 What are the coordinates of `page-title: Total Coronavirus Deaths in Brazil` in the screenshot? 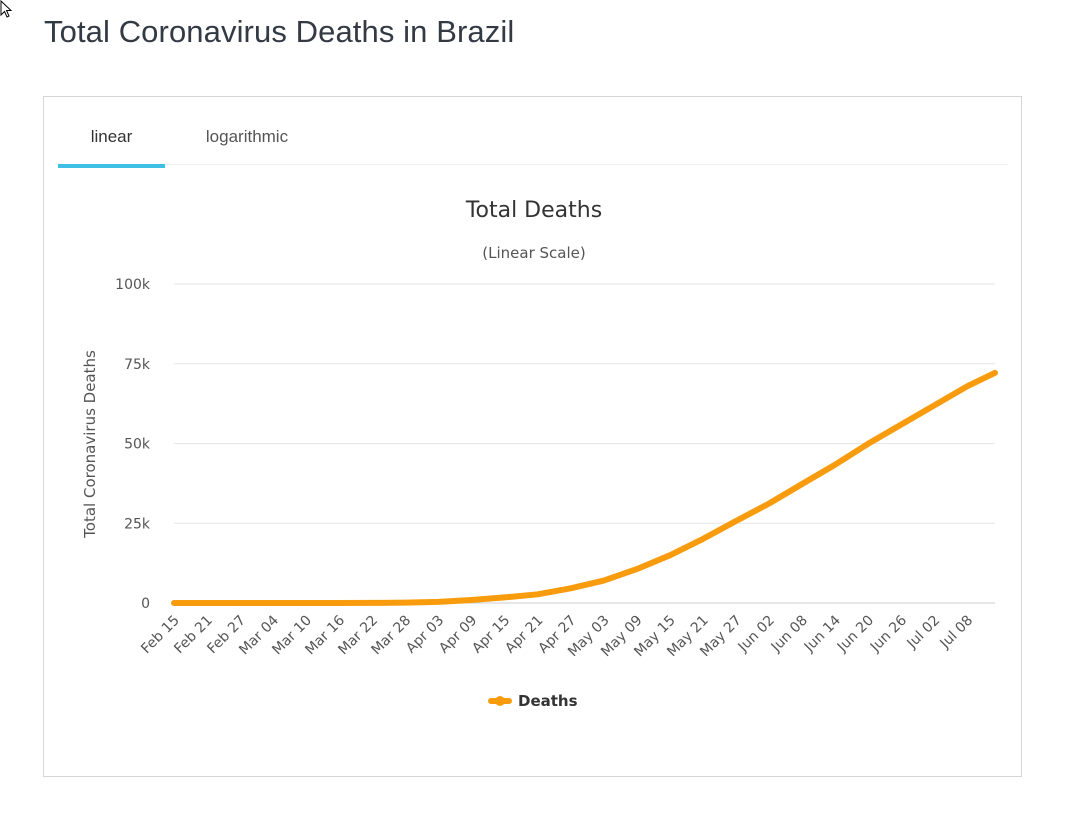 It's located at (279, 31).